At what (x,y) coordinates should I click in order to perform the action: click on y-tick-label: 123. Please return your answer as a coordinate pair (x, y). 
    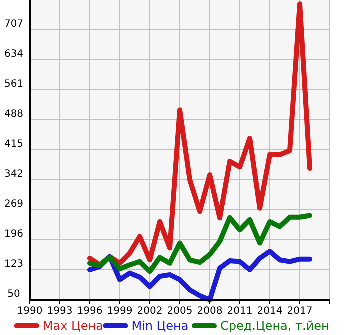
    Looking at the image, I should click on (14, 264).